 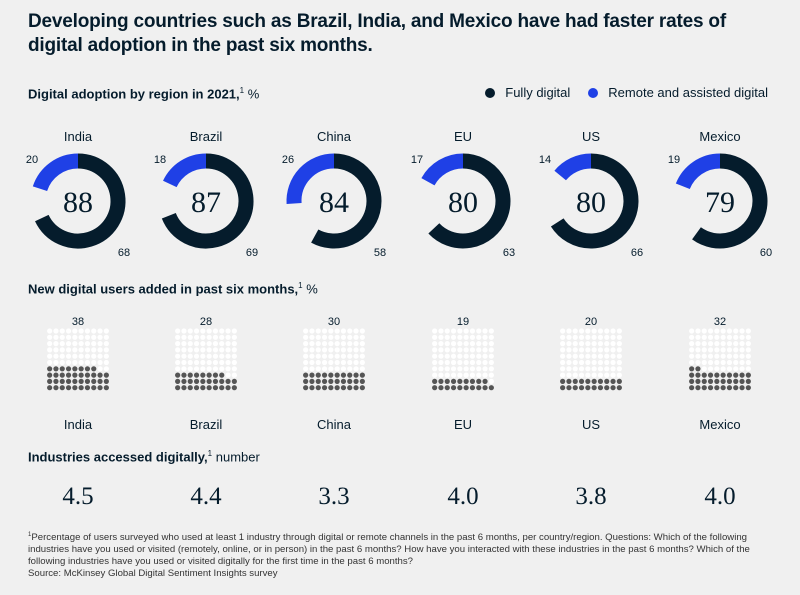 What do you see at coordinates (593, 92) in the screenshot?
I see `remote-assisted-swatch` at bounding box center [593, 92].